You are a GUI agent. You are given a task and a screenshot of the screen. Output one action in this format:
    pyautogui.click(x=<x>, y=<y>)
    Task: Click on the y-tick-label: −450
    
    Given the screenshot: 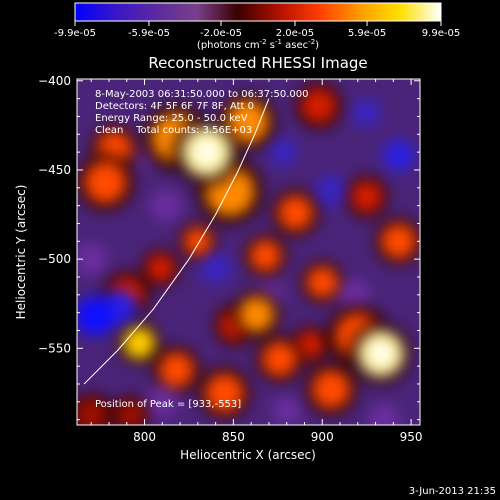 What is the action you would take?
    pyautogui.click(x=54, y=170)
    